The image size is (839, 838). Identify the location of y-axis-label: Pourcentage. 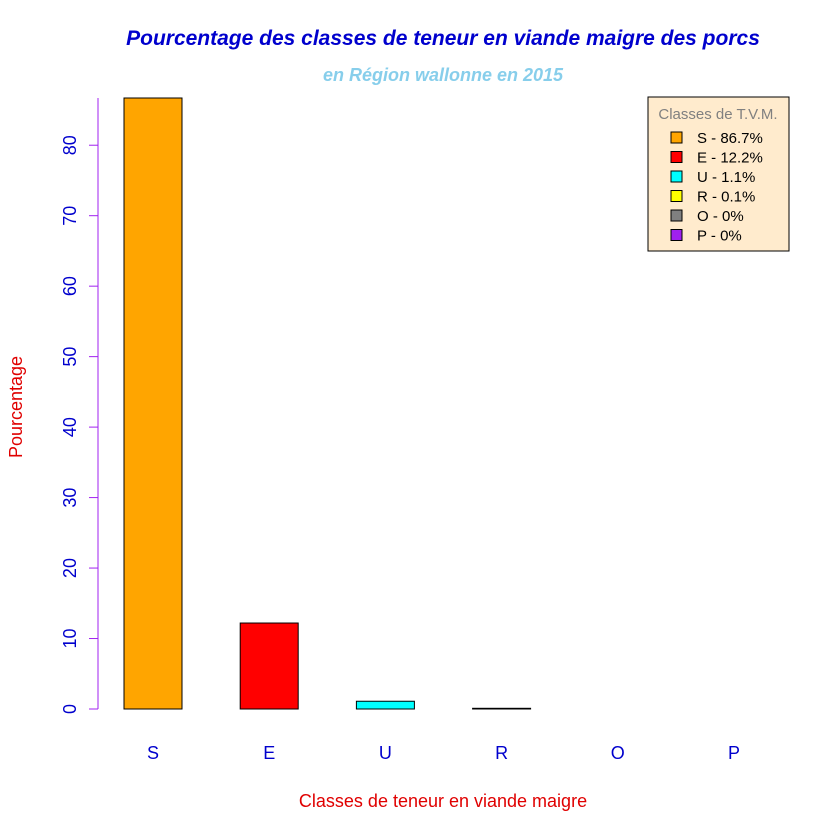
(16, 407).